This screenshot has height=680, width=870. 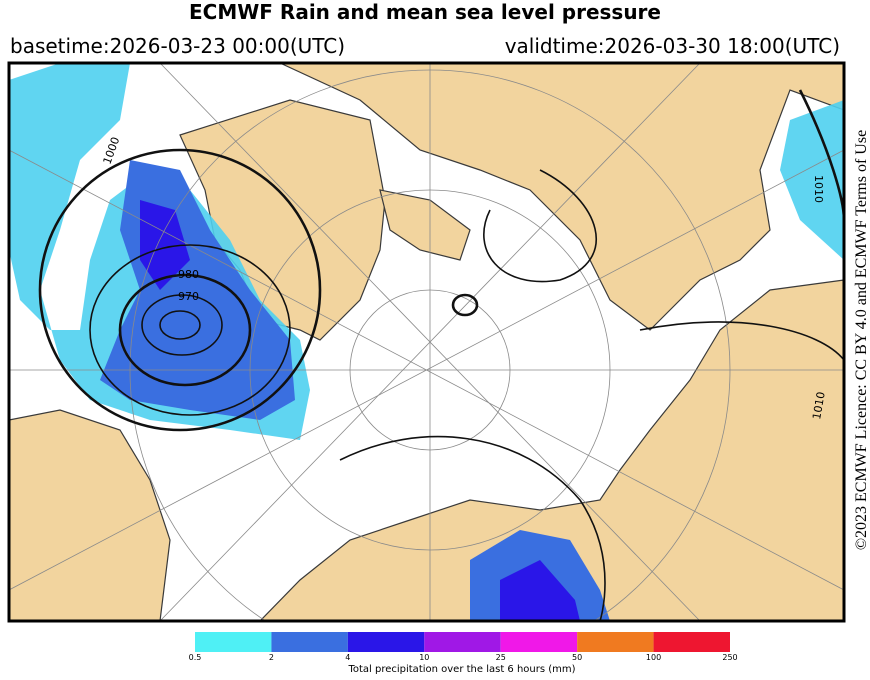 What do you see at coordinates (729, 657) in the screenshot?
I see `colorbar-tick: 250` at bounding box center [729, 657].